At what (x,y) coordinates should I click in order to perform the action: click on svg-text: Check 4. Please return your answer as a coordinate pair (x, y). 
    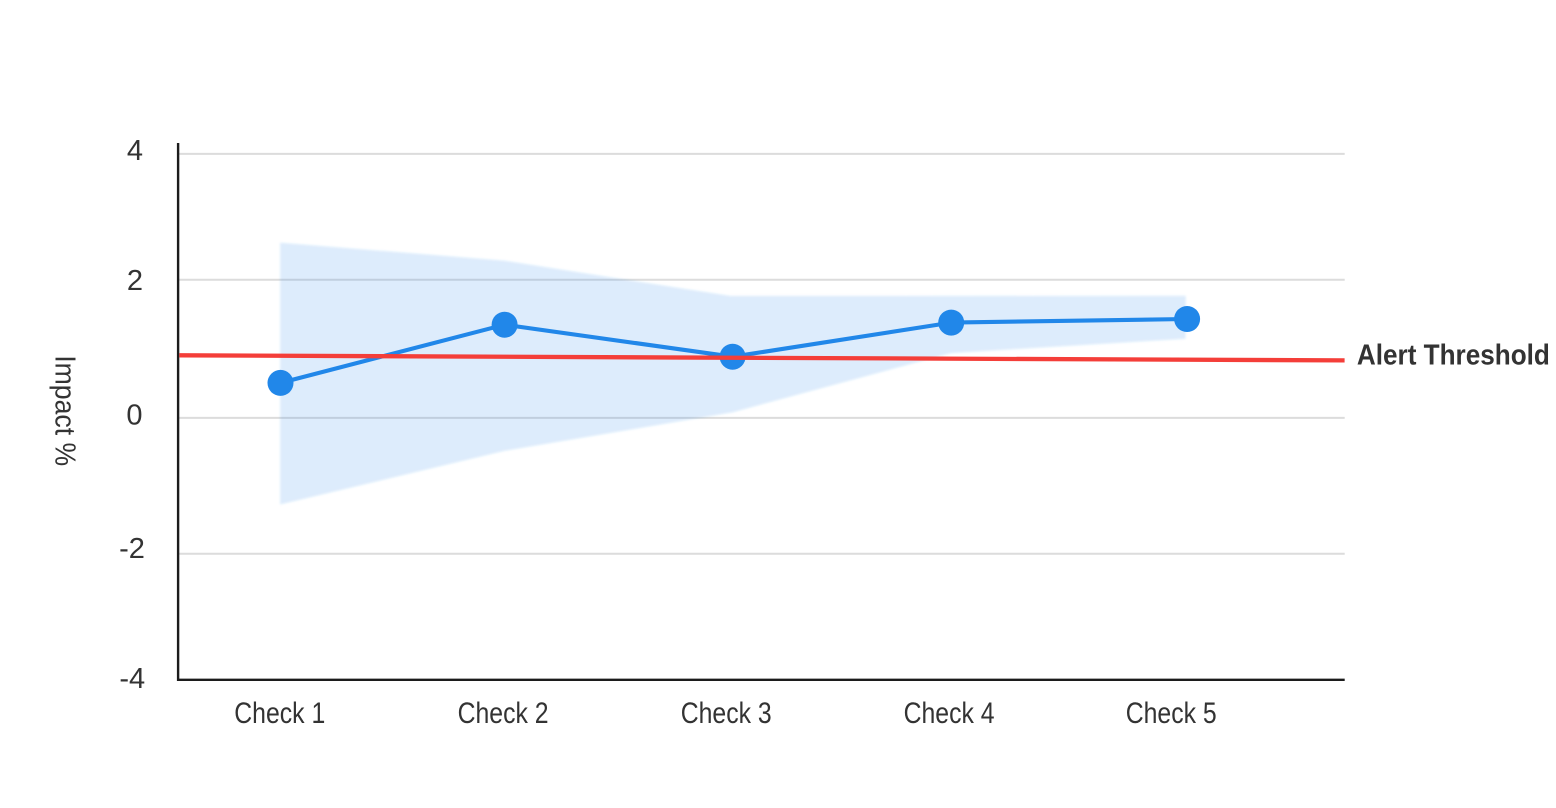
    Looking at the image, I should click on (949, 713).